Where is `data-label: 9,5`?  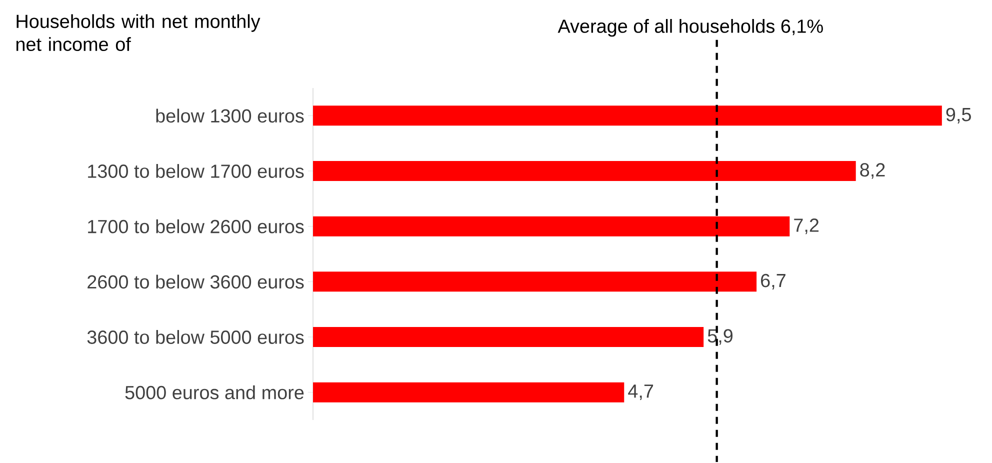
data-label: 9,5 is located at coordinates (958, 116).